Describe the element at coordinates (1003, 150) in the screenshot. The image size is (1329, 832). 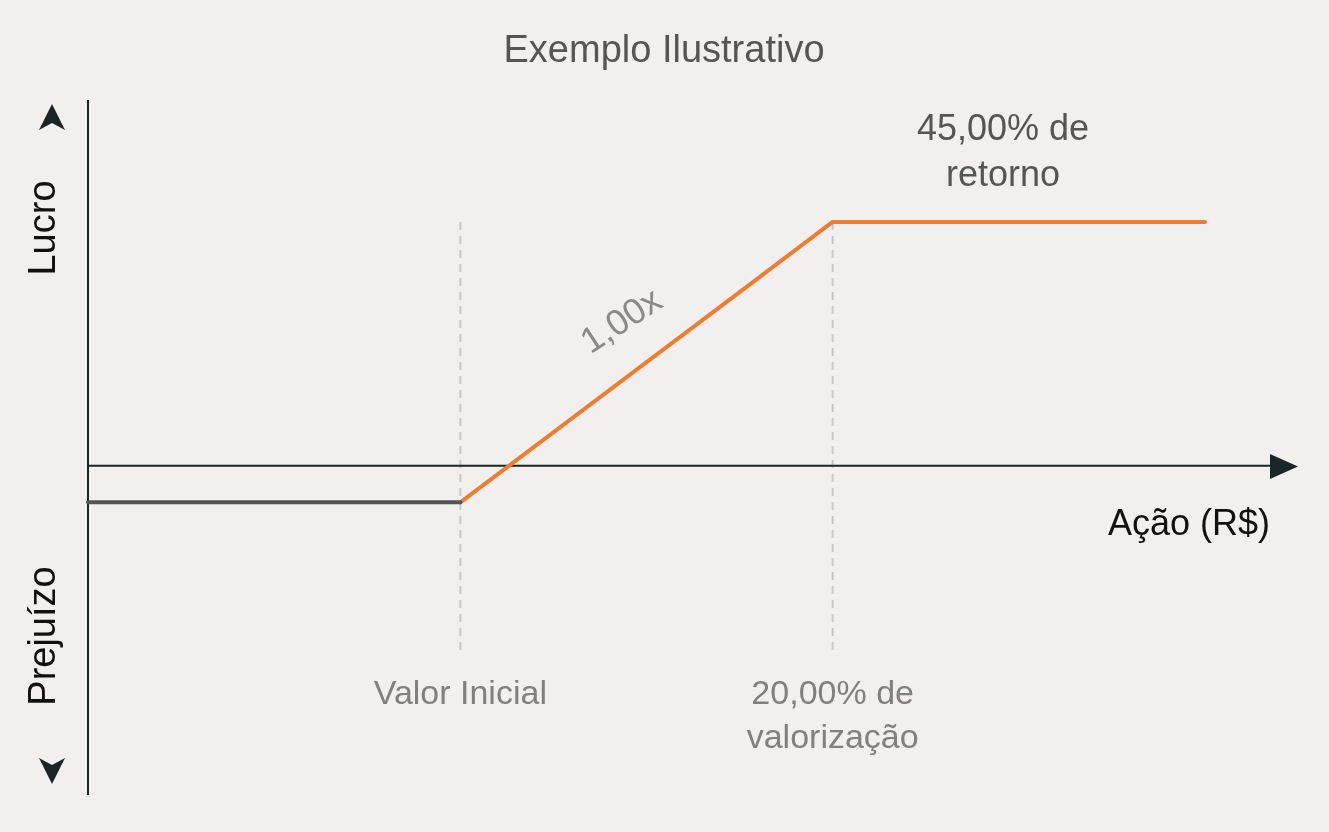
I see `text: 45,00% de retorno` at that location.